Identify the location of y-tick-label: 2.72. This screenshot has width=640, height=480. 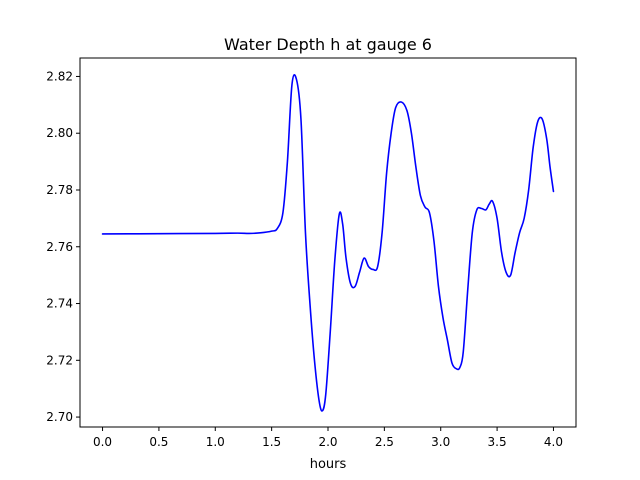
(59, 360).